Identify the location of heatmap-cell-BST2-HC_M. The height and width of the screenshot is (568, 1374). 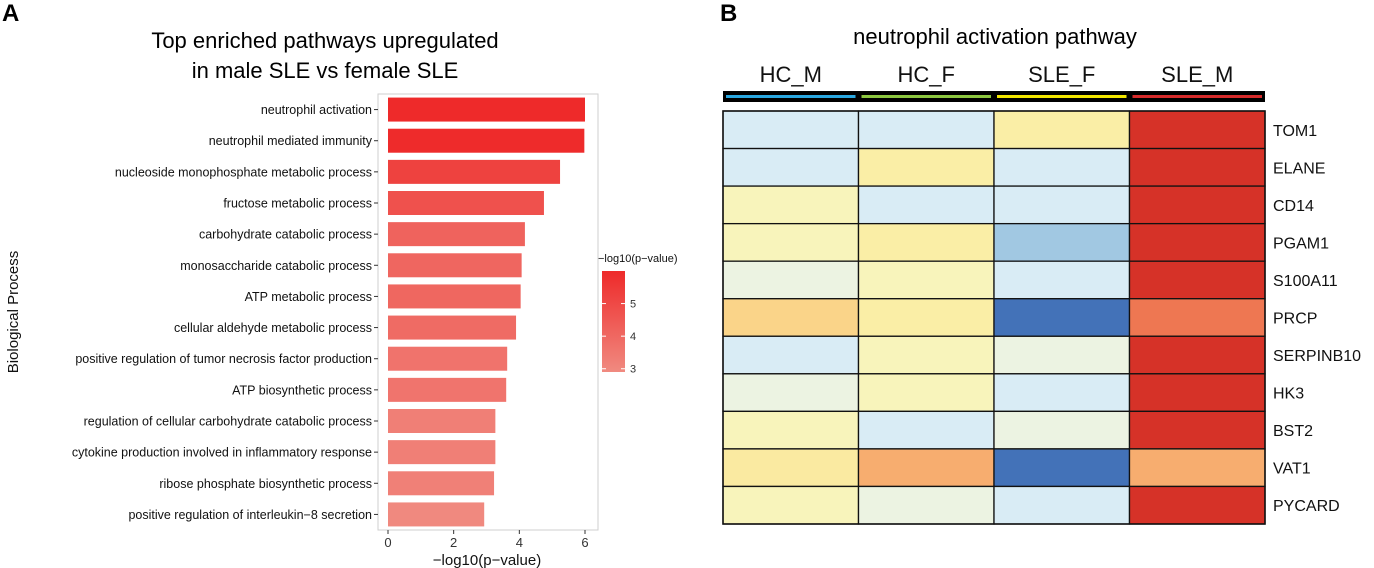
(791, 430).